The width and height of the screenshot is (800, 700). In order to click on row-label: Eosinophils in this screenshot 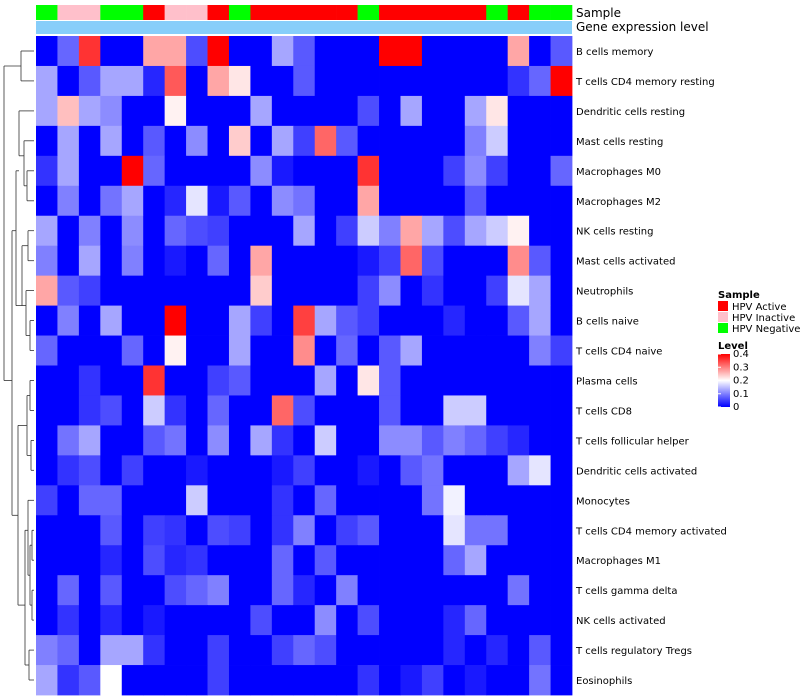, I will do `click(604, 681)`.